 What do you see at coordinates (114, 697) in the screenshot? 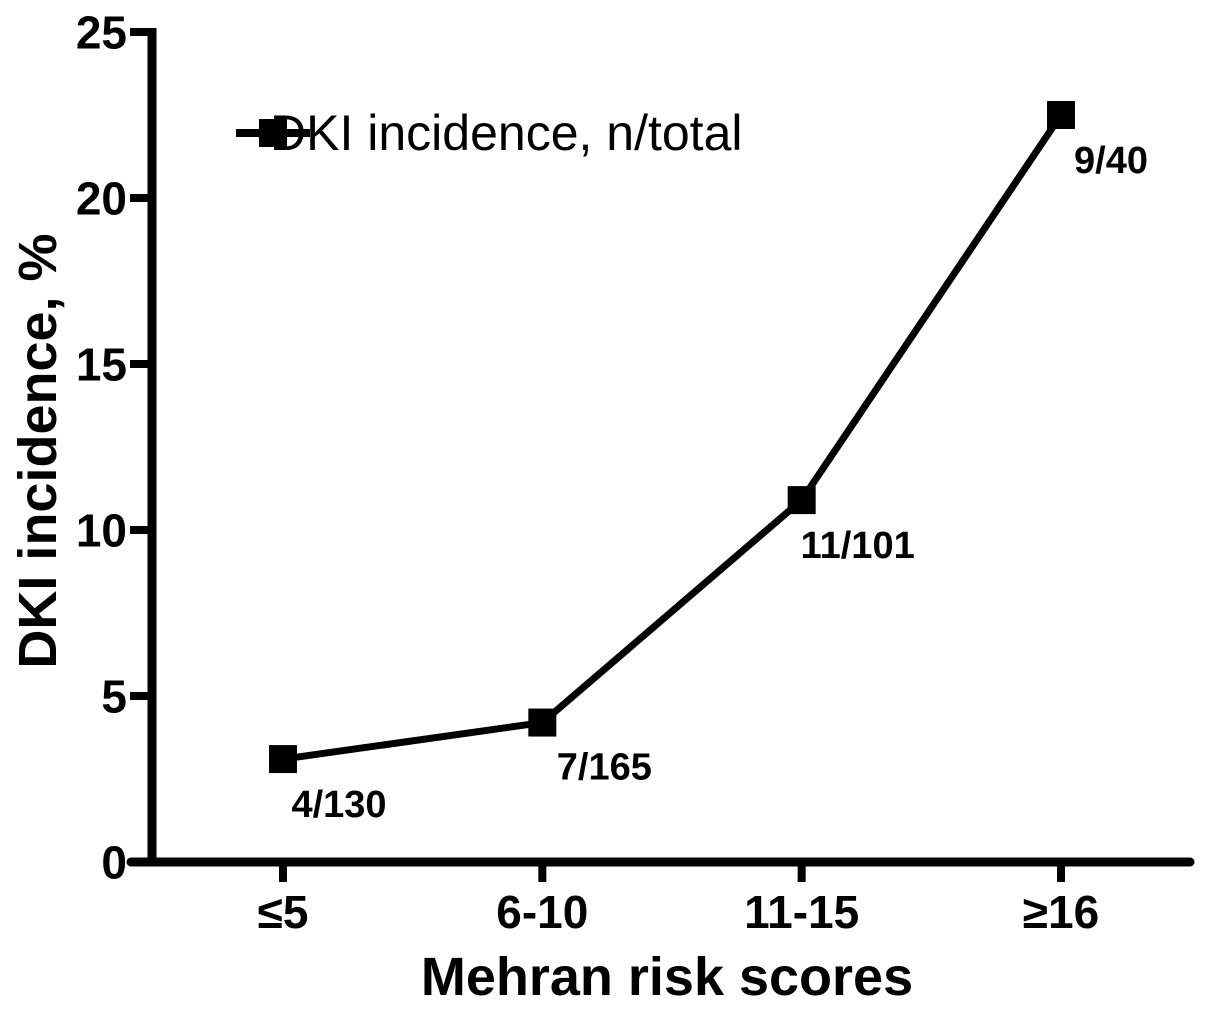
I see `y-tick-label: 5` at bounding box center [114, 697].